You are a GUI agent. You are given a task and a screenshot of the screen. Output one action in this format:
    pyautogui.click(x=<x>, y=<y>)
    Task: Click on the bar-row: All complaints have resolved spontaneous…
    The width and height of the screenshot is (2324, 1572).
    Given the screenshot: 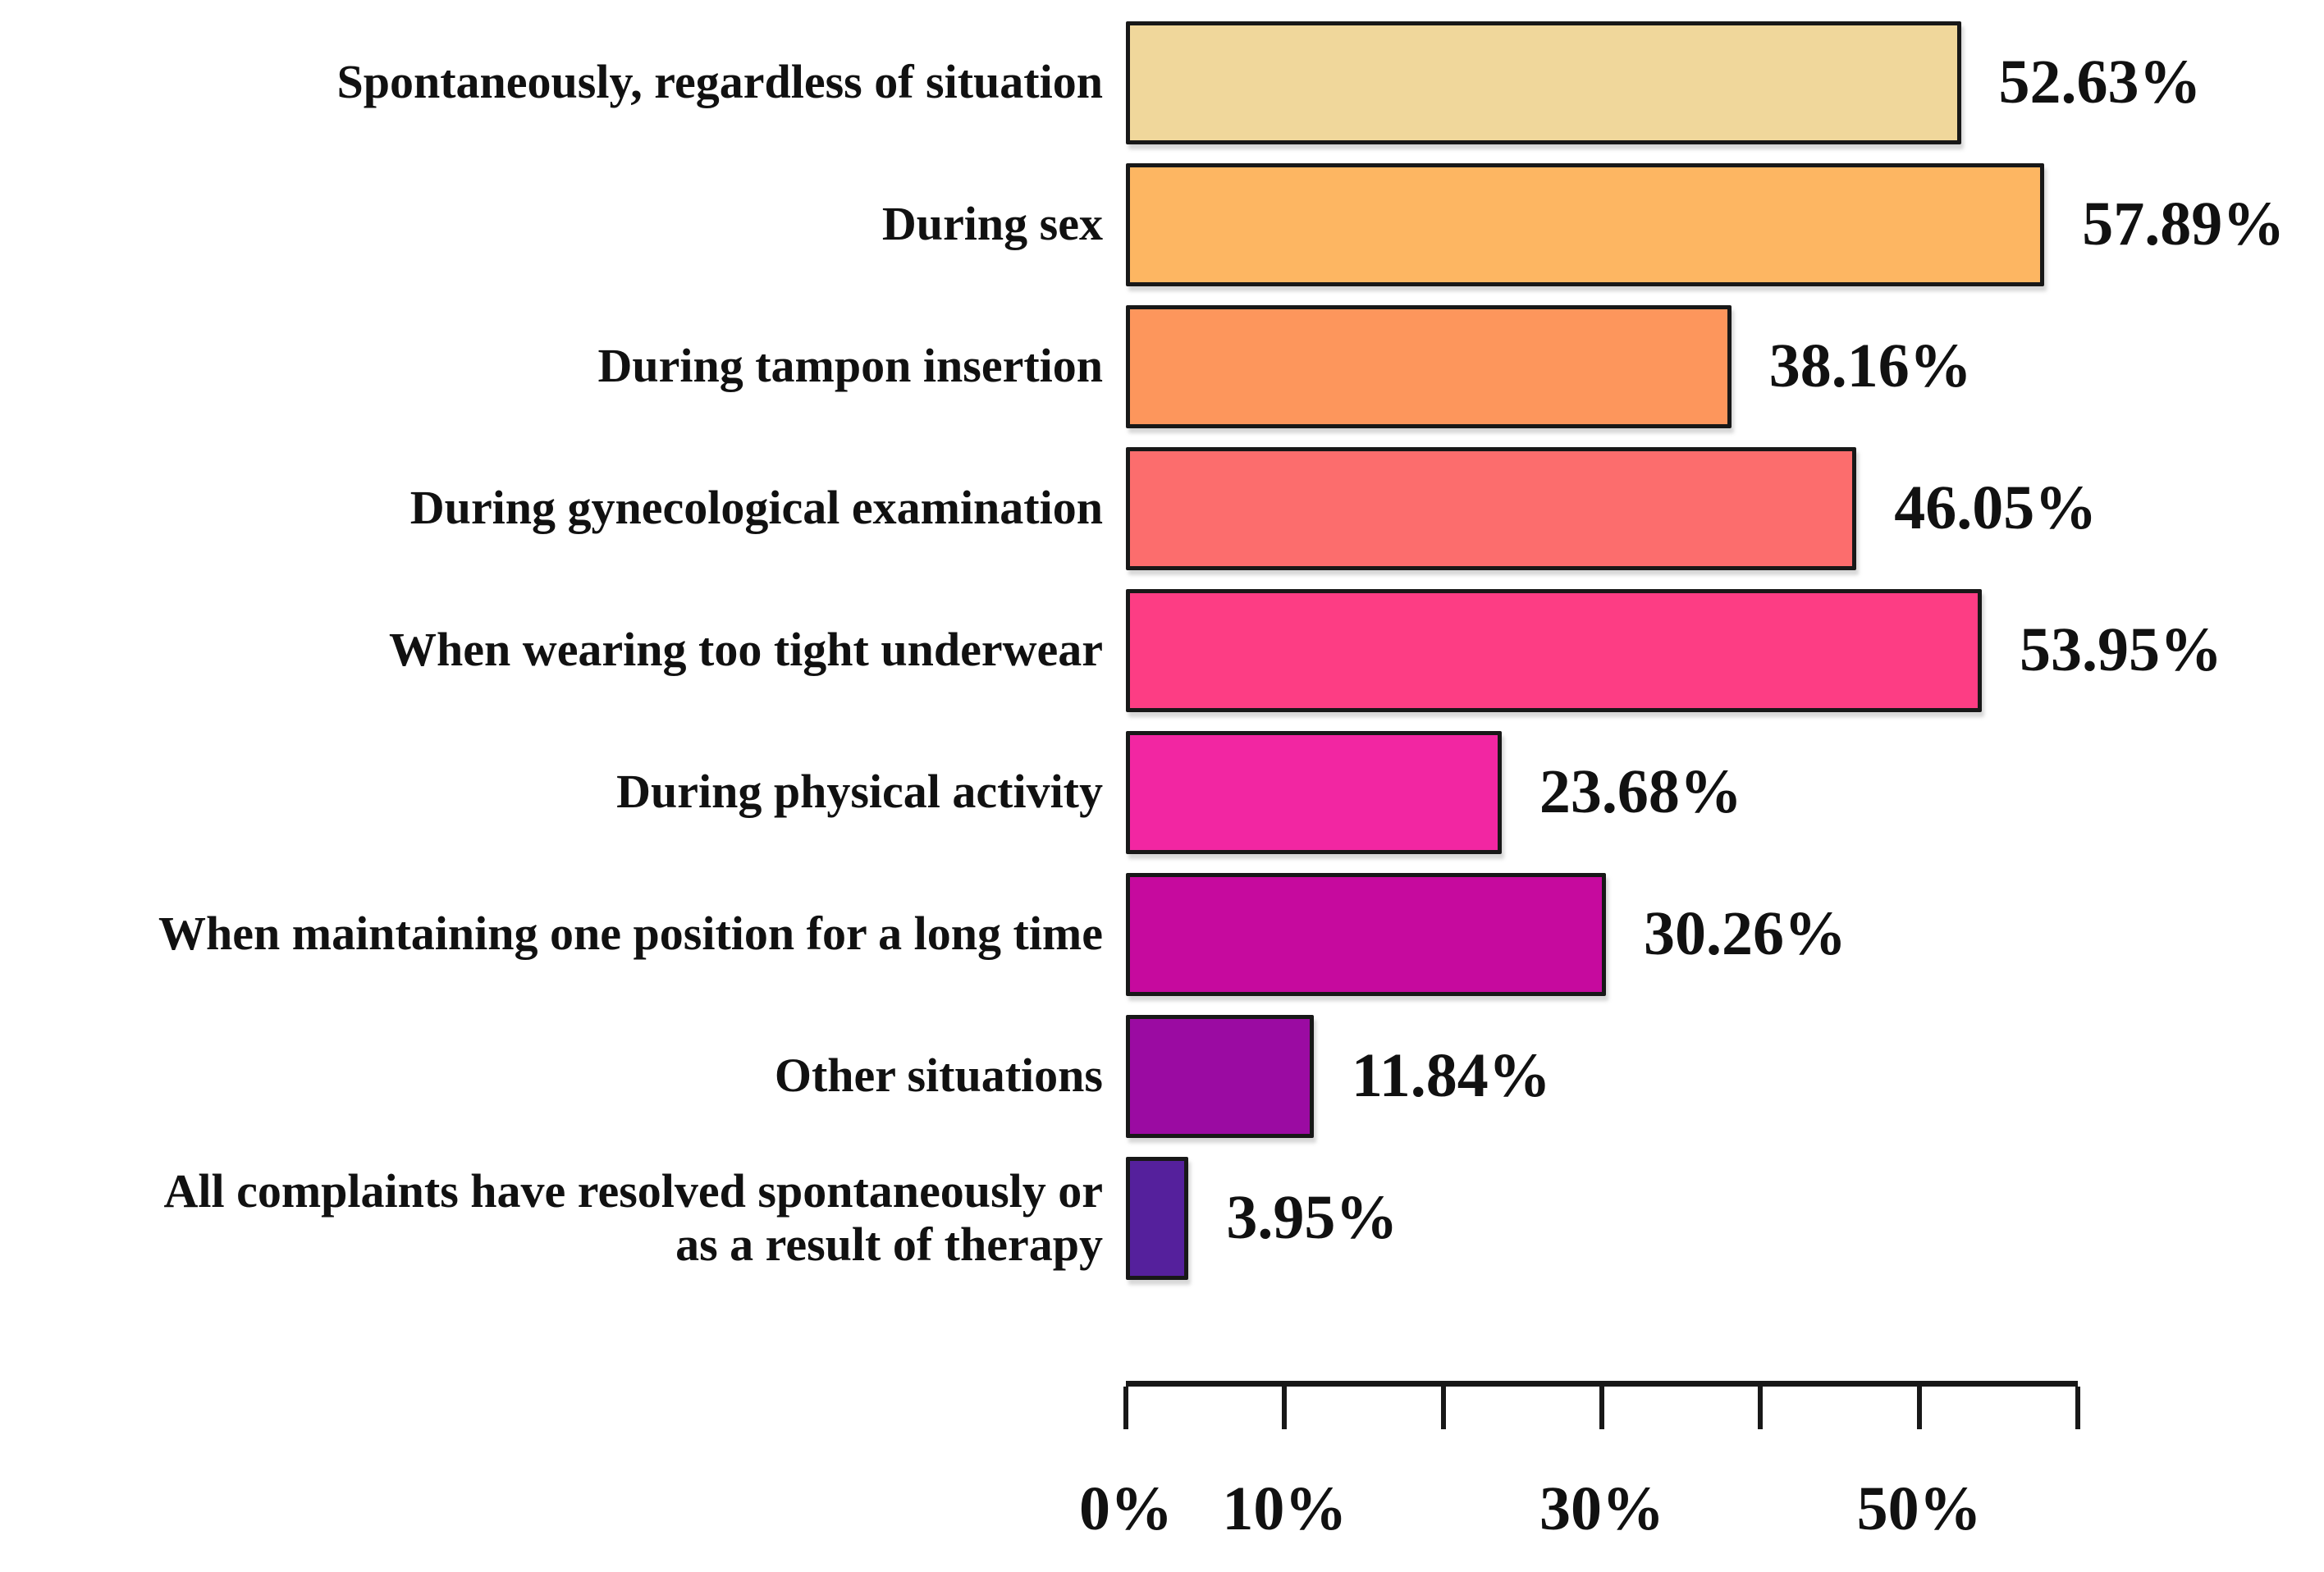 What is the action you would take?
    pyautogui.click(x=1162, y=1218)
    